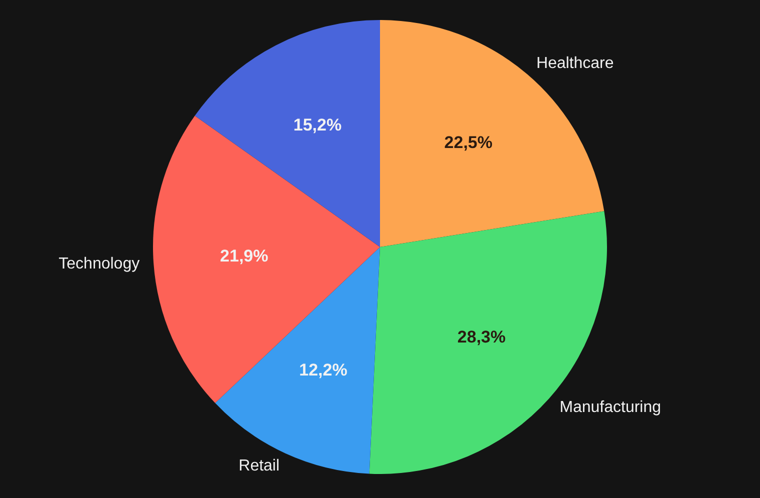 This screenshot has height=498, width=760. Describe the element at coordinates (323, 370) in the screenshot. I see `data-label: 12,2%` at that location.